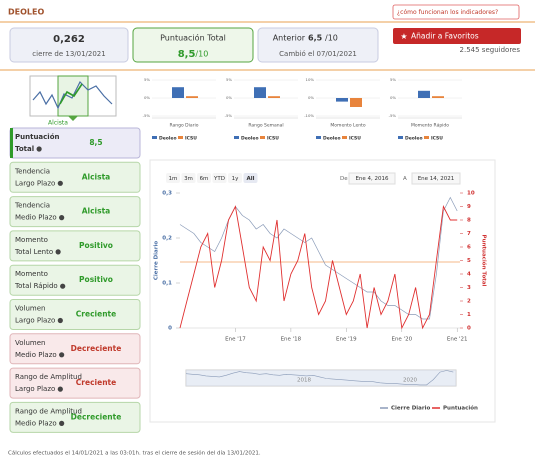 The width and height of the screenshot is (535, 468). Describe the element at coordinates (469, 261) in the screenshot. I see `y2-tick-label: 5` at that location.